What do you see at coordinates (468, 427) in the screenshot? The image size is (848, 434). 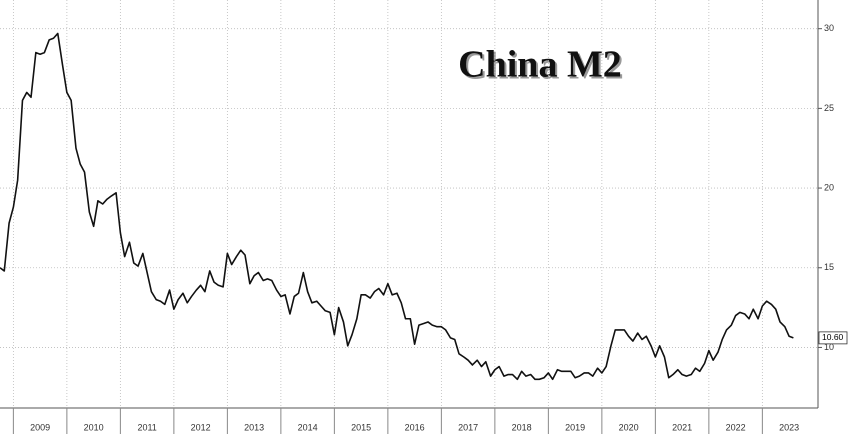 I see `x-tick-label: 2017` at bounding box center [468, 427].